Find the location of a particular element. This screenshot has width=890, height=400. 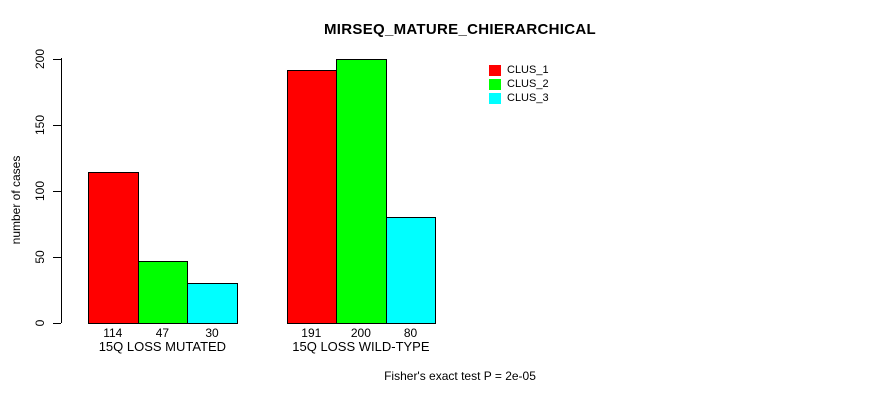

y-axis-tick-label: 150 is located at coordinates (40, 124).